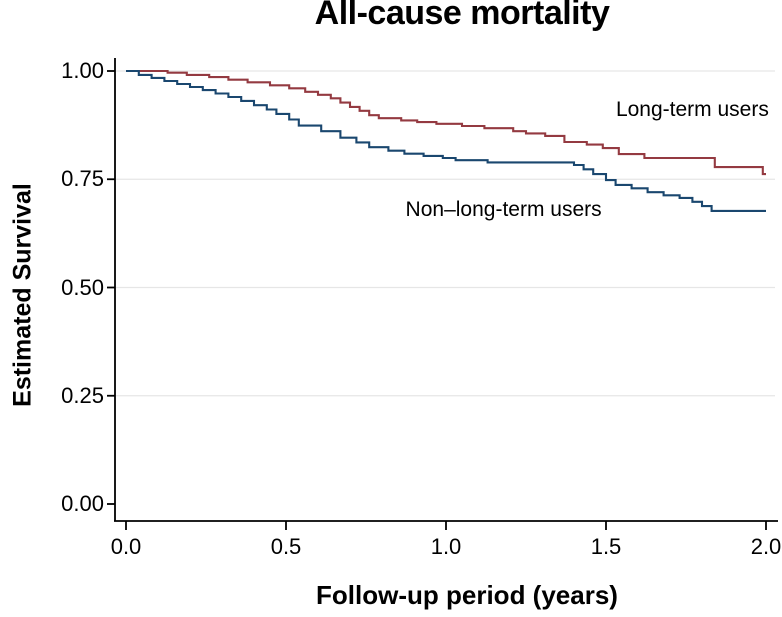  What do you see at coordinates (82, 395) in the screenshot?
I see `y-tick-label: 0.25` at bounding box center [82, 395].